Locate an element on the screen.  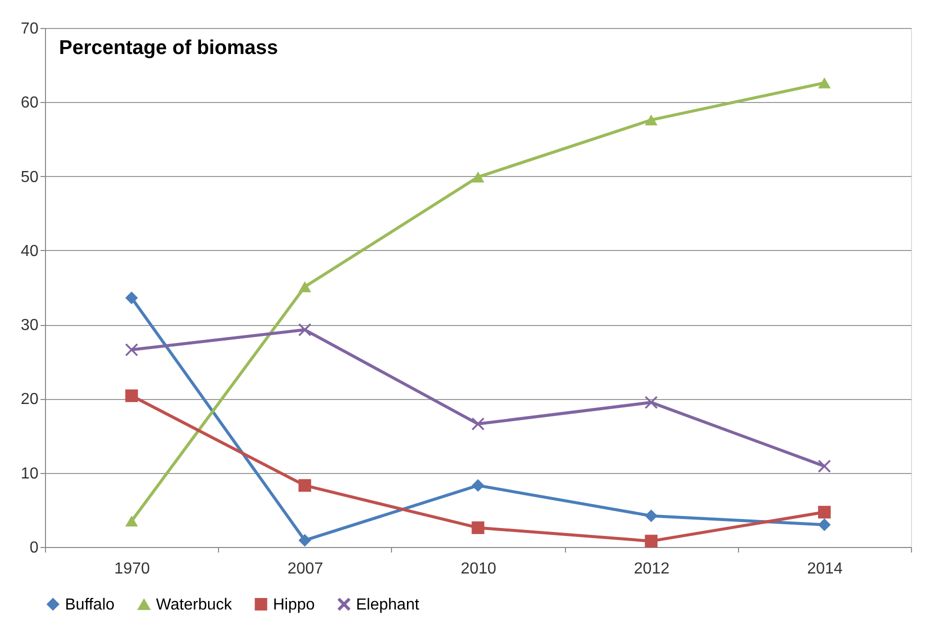
y-tick-label: 50 is located at coordinates (29, 177).